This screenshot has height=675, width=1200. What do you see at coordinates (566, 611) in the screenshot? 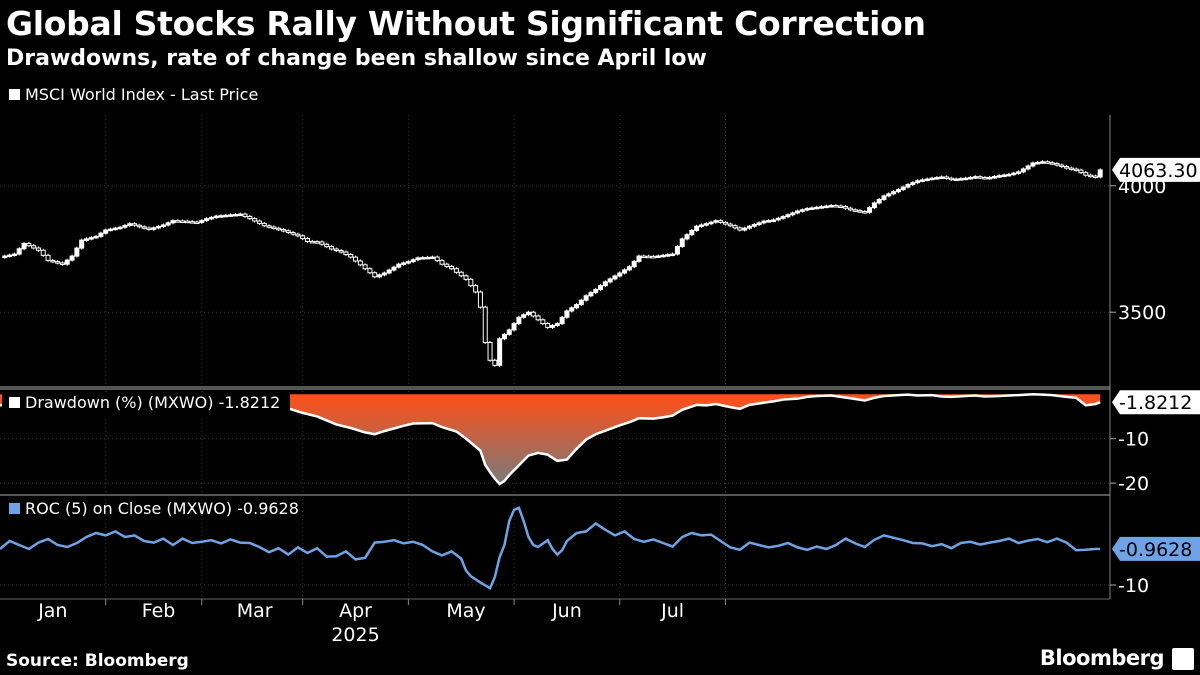
I see `x-tick-label: Jun` at bounding box center [566, 611].